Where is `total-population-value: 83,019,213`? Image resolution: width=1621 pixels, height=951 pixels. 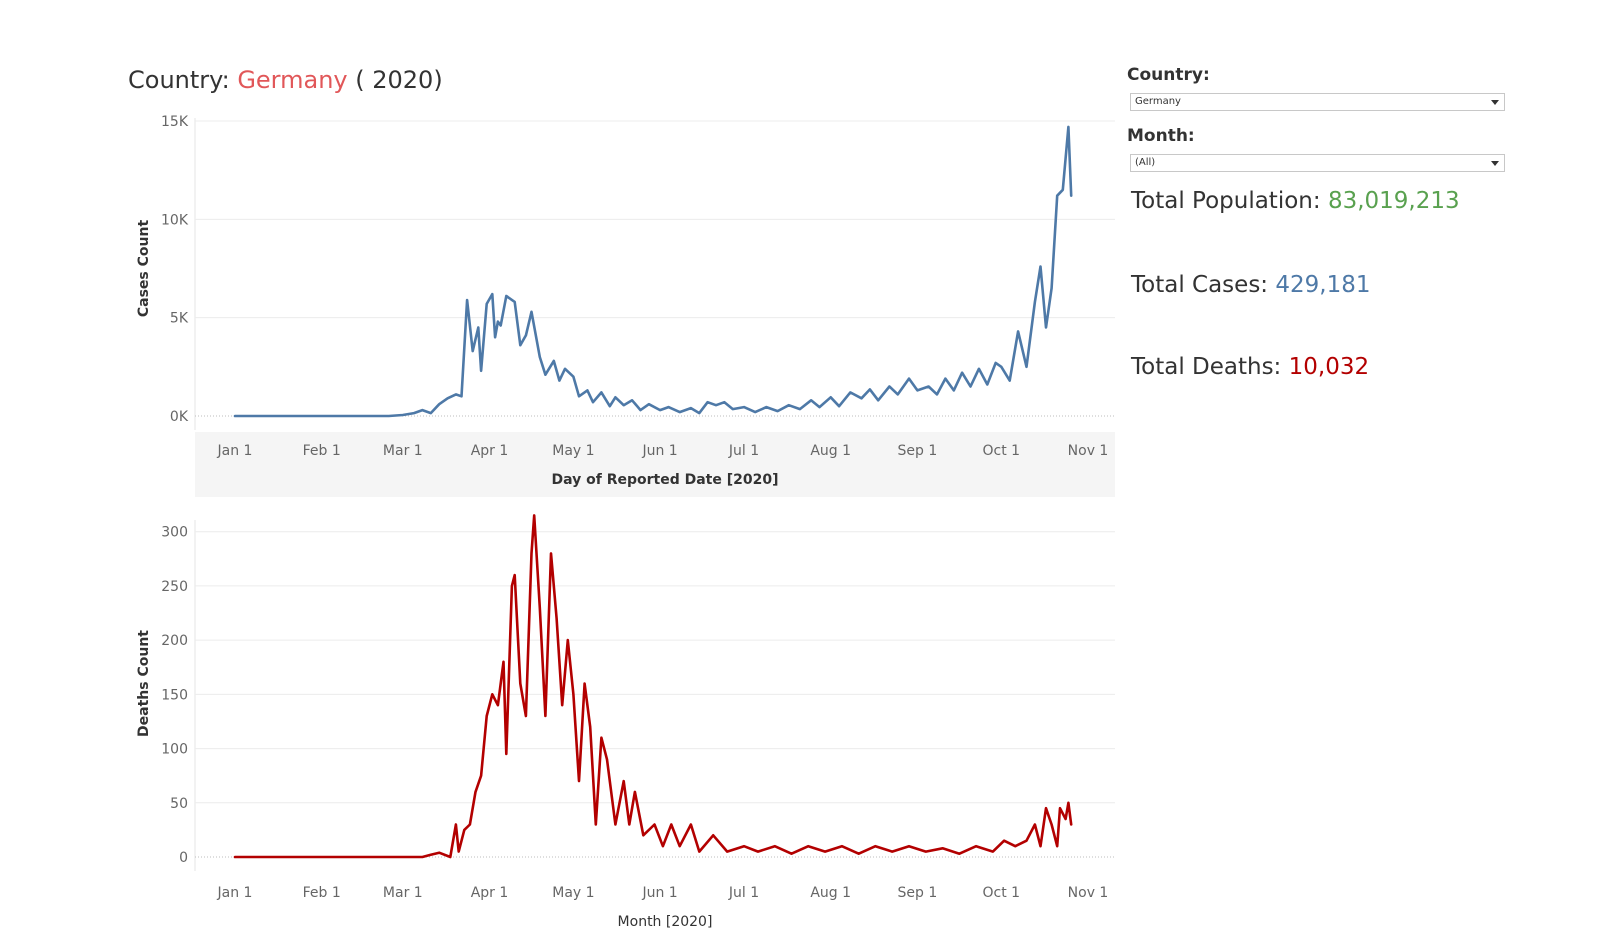 total-population-value: 83,019,213 is located at coordinates (1393, 201).